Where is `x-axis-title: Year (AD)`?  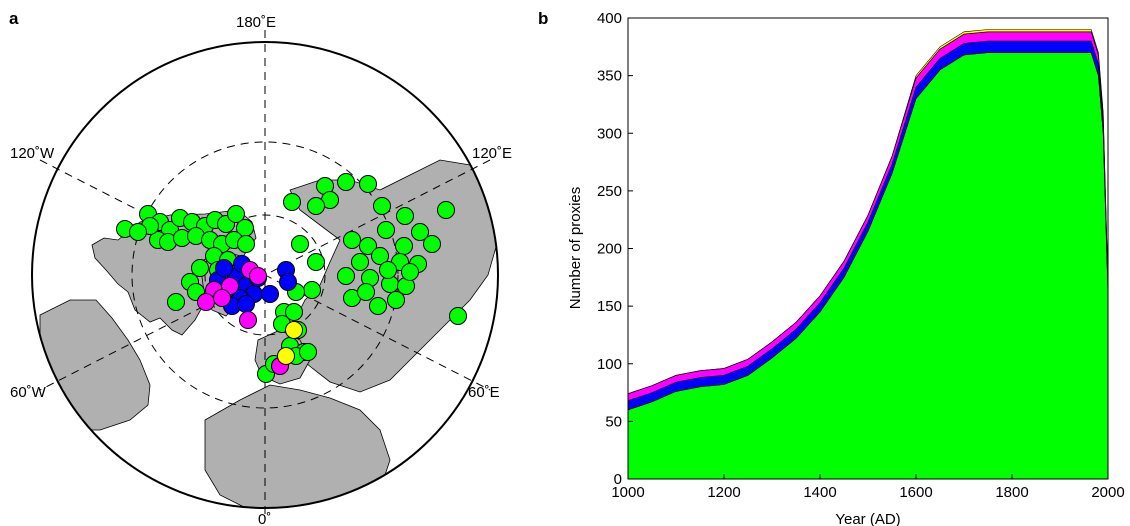 x-axis-title: Year (AD) is located at coordinates (867, 518).